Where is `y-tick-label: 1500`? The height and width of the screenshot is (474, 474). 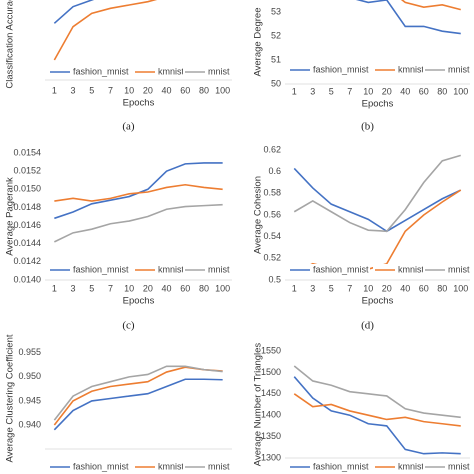
y-tick-label: 1500 is located at coordinates (271, 372).